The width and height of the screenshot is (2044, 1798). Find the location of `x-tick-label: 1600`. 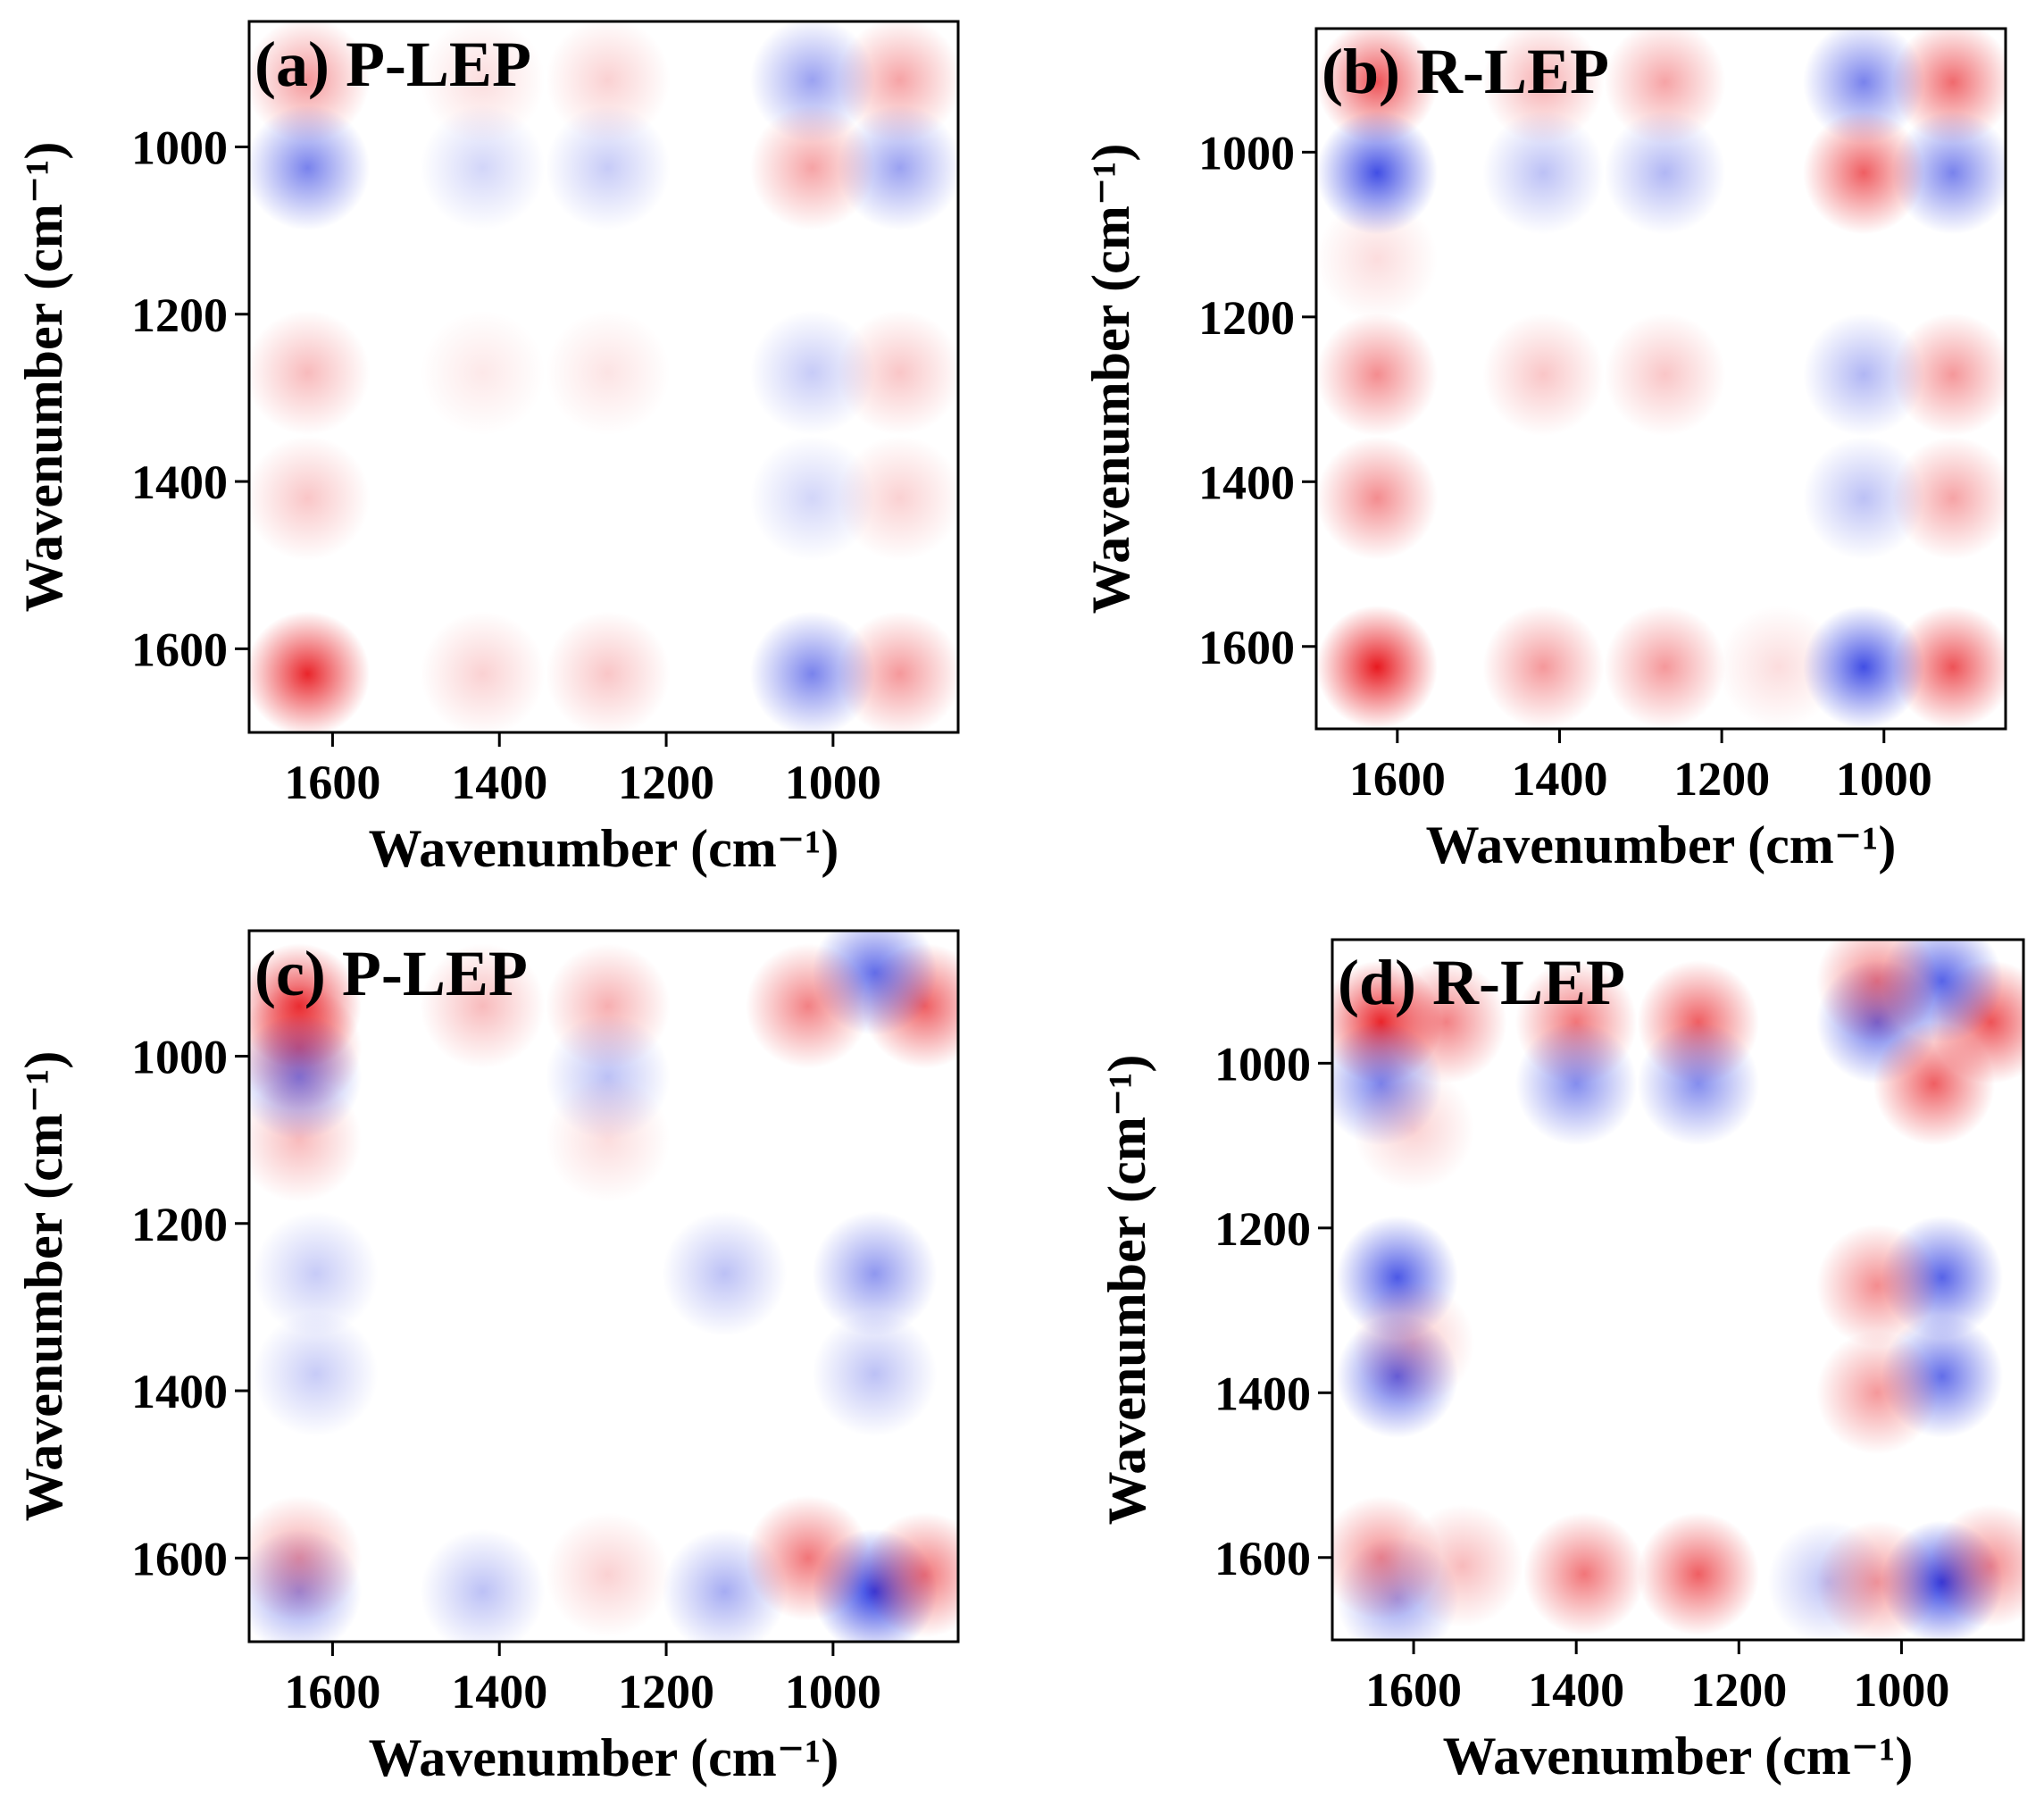

x-tick-label: 1600 is located at coordinates (332, 1692).